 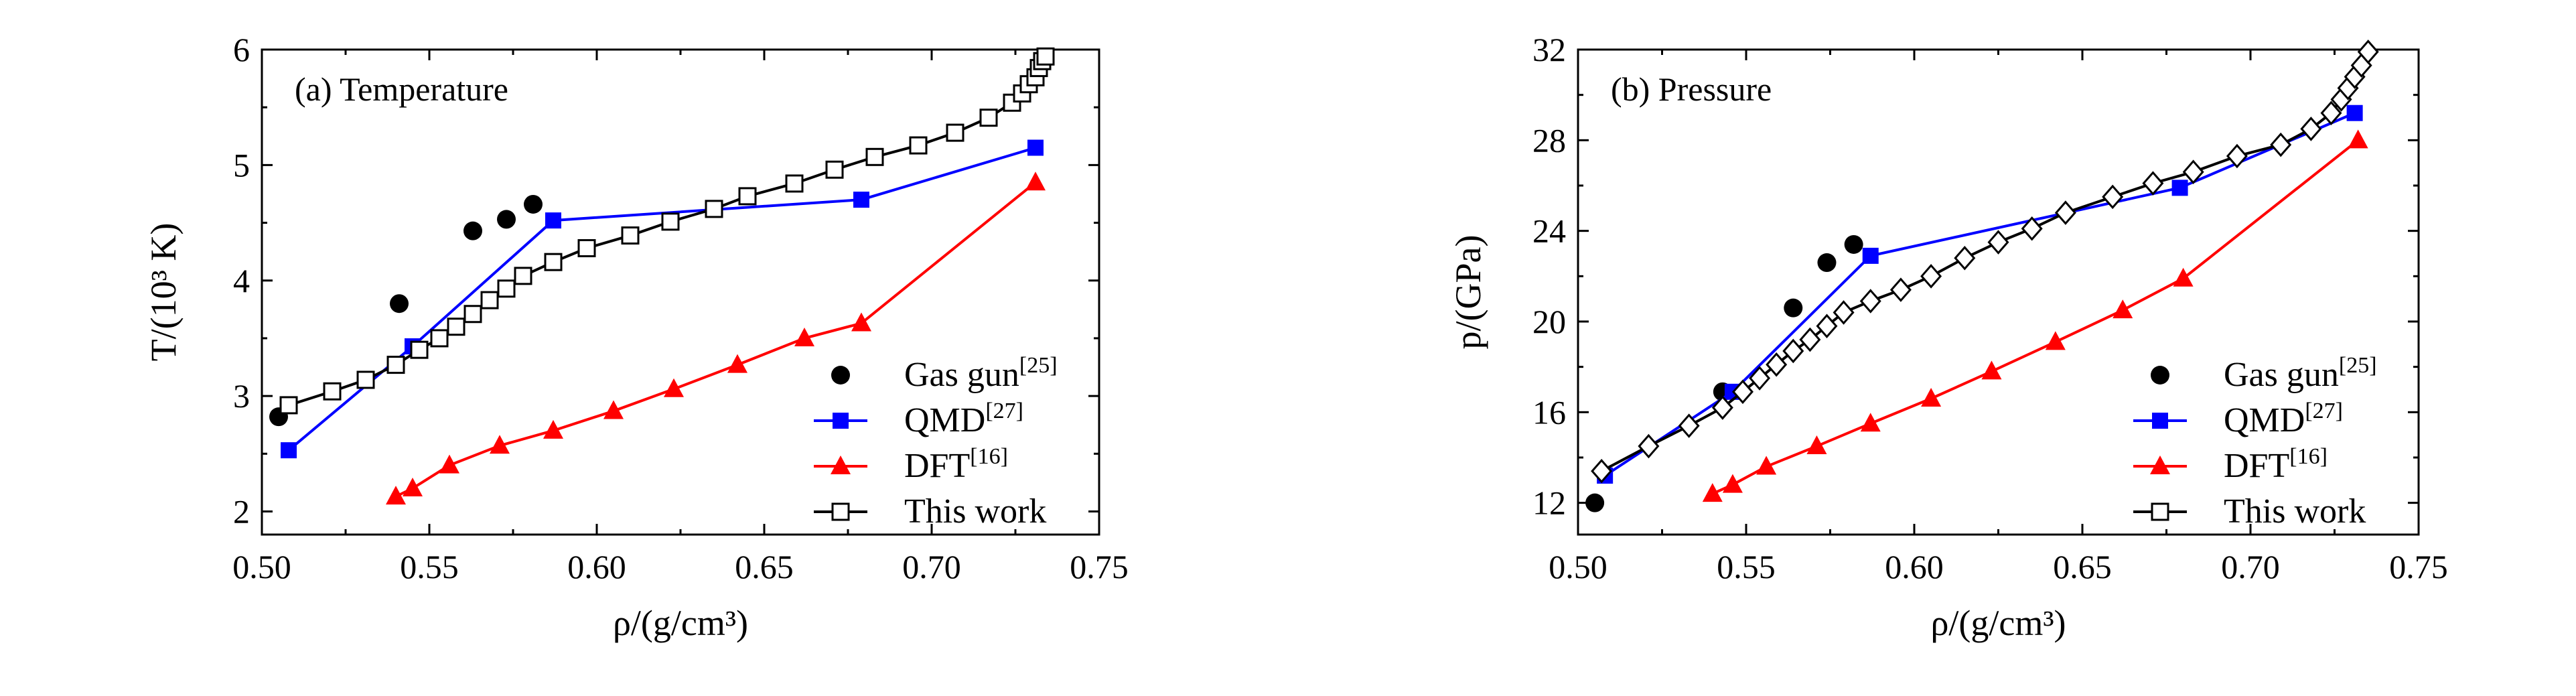 What do you see at coordinates (401, 89) in the screenshot?
I see `panel-title: (a) Temperature` at bounding box center [401, 89].